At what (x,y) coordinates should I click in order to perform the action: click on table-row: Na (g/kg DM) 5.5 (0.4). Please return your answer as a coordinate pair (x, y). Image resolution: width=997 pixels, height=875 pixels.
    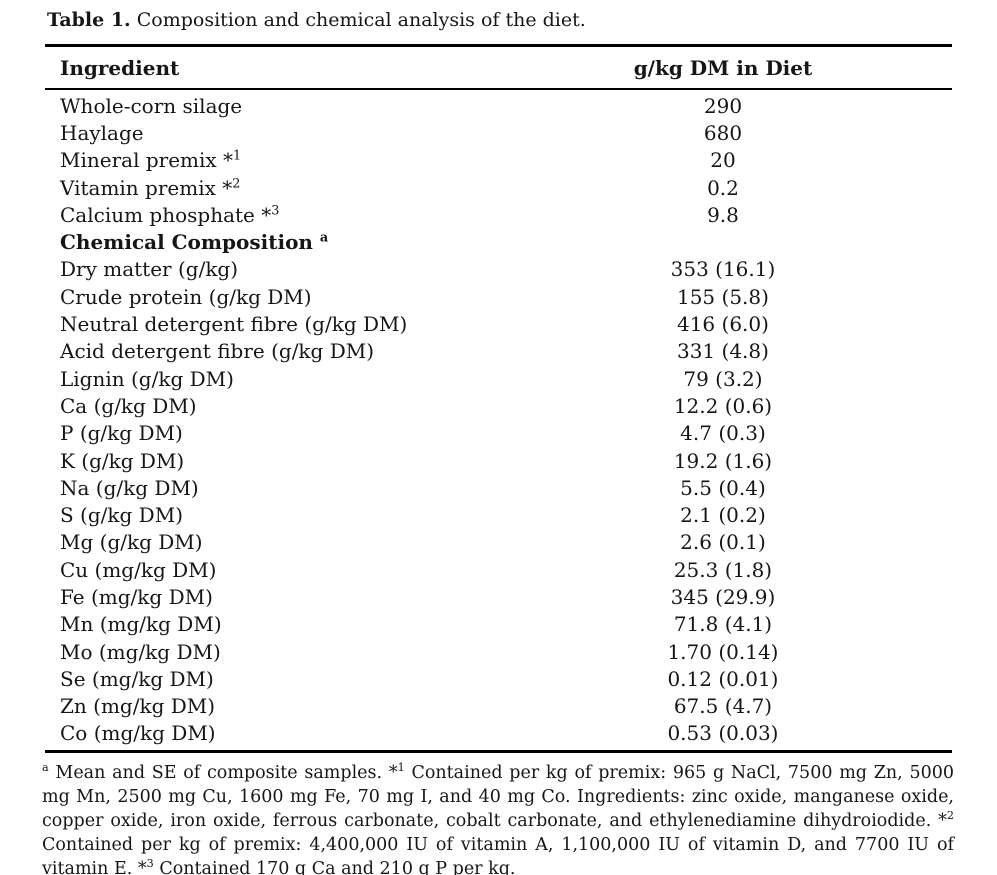
    Looking at the image, I should click on (498, 487).